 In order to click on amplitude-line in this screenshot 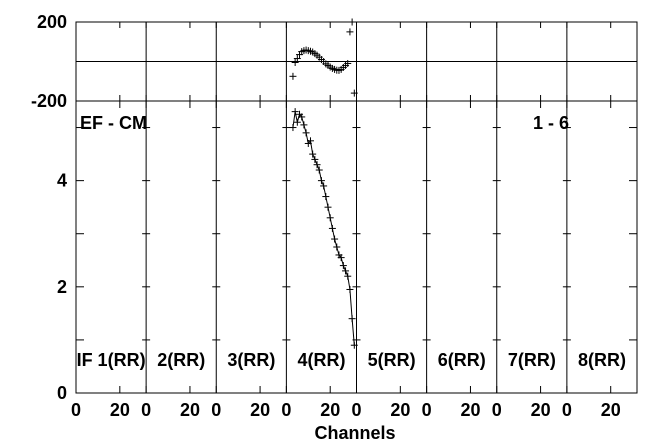, I will do `click(323, 228)`.